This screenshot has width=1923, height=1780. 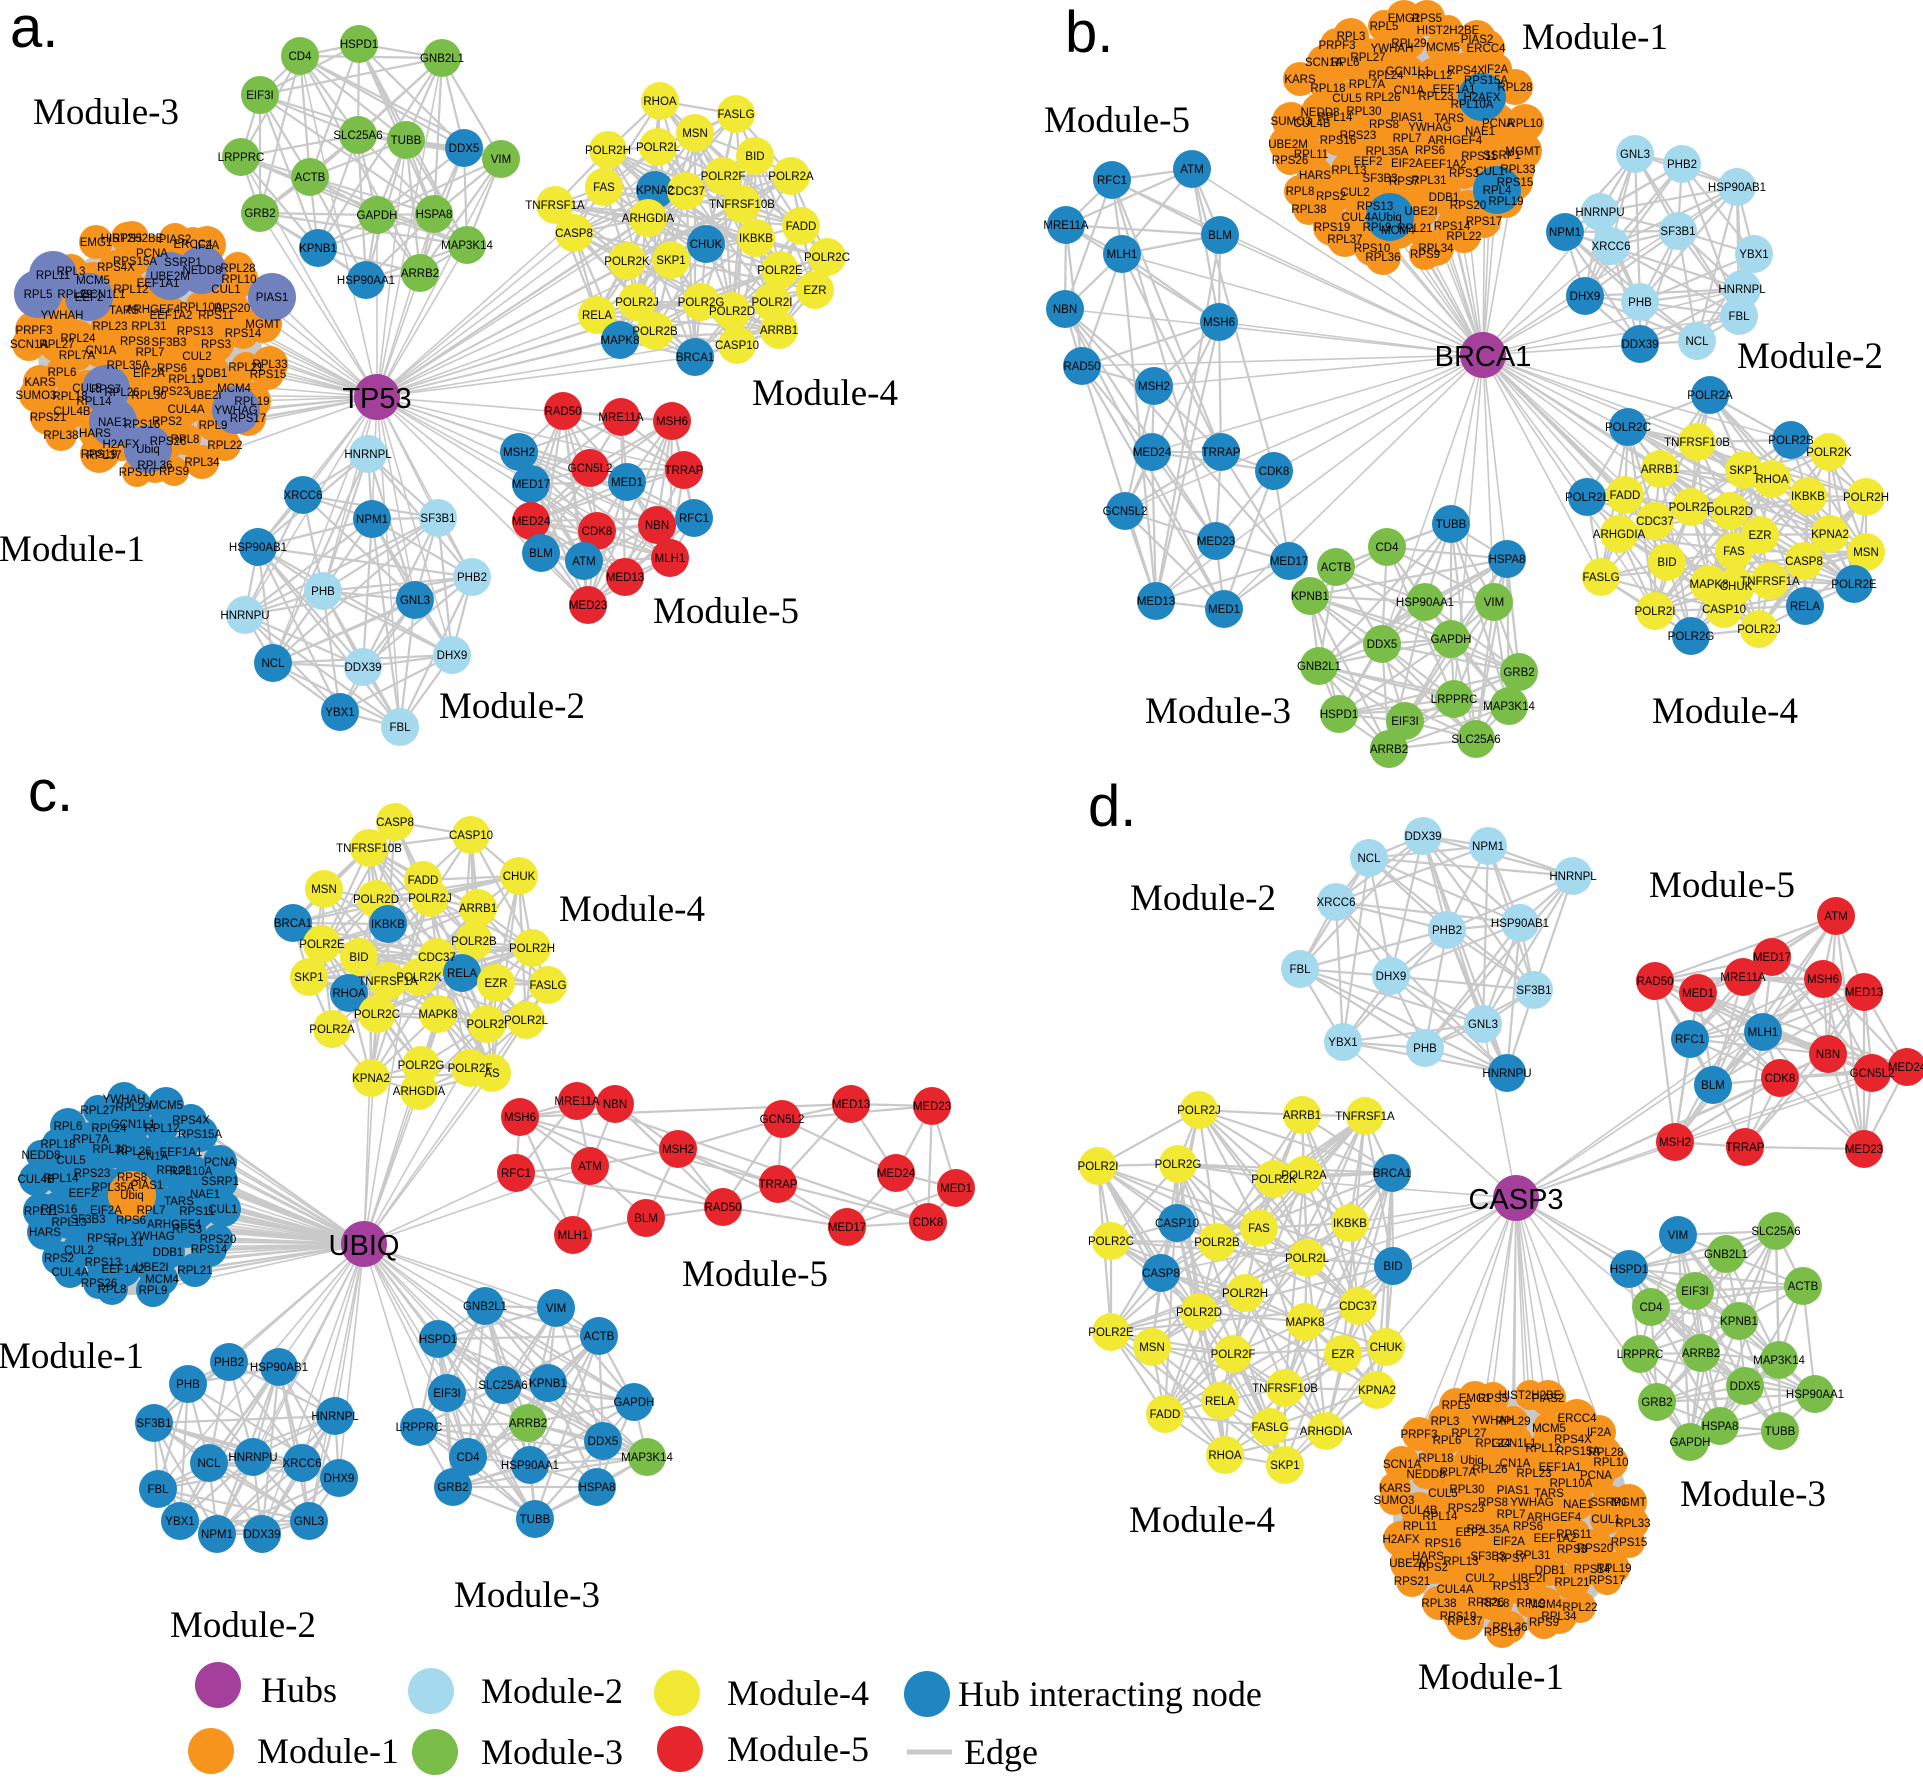 What do you see at coordinates (1742, 290) in the screenshot?
I see `svg-text: HNRNPL` at bounding box center [1742, 290].